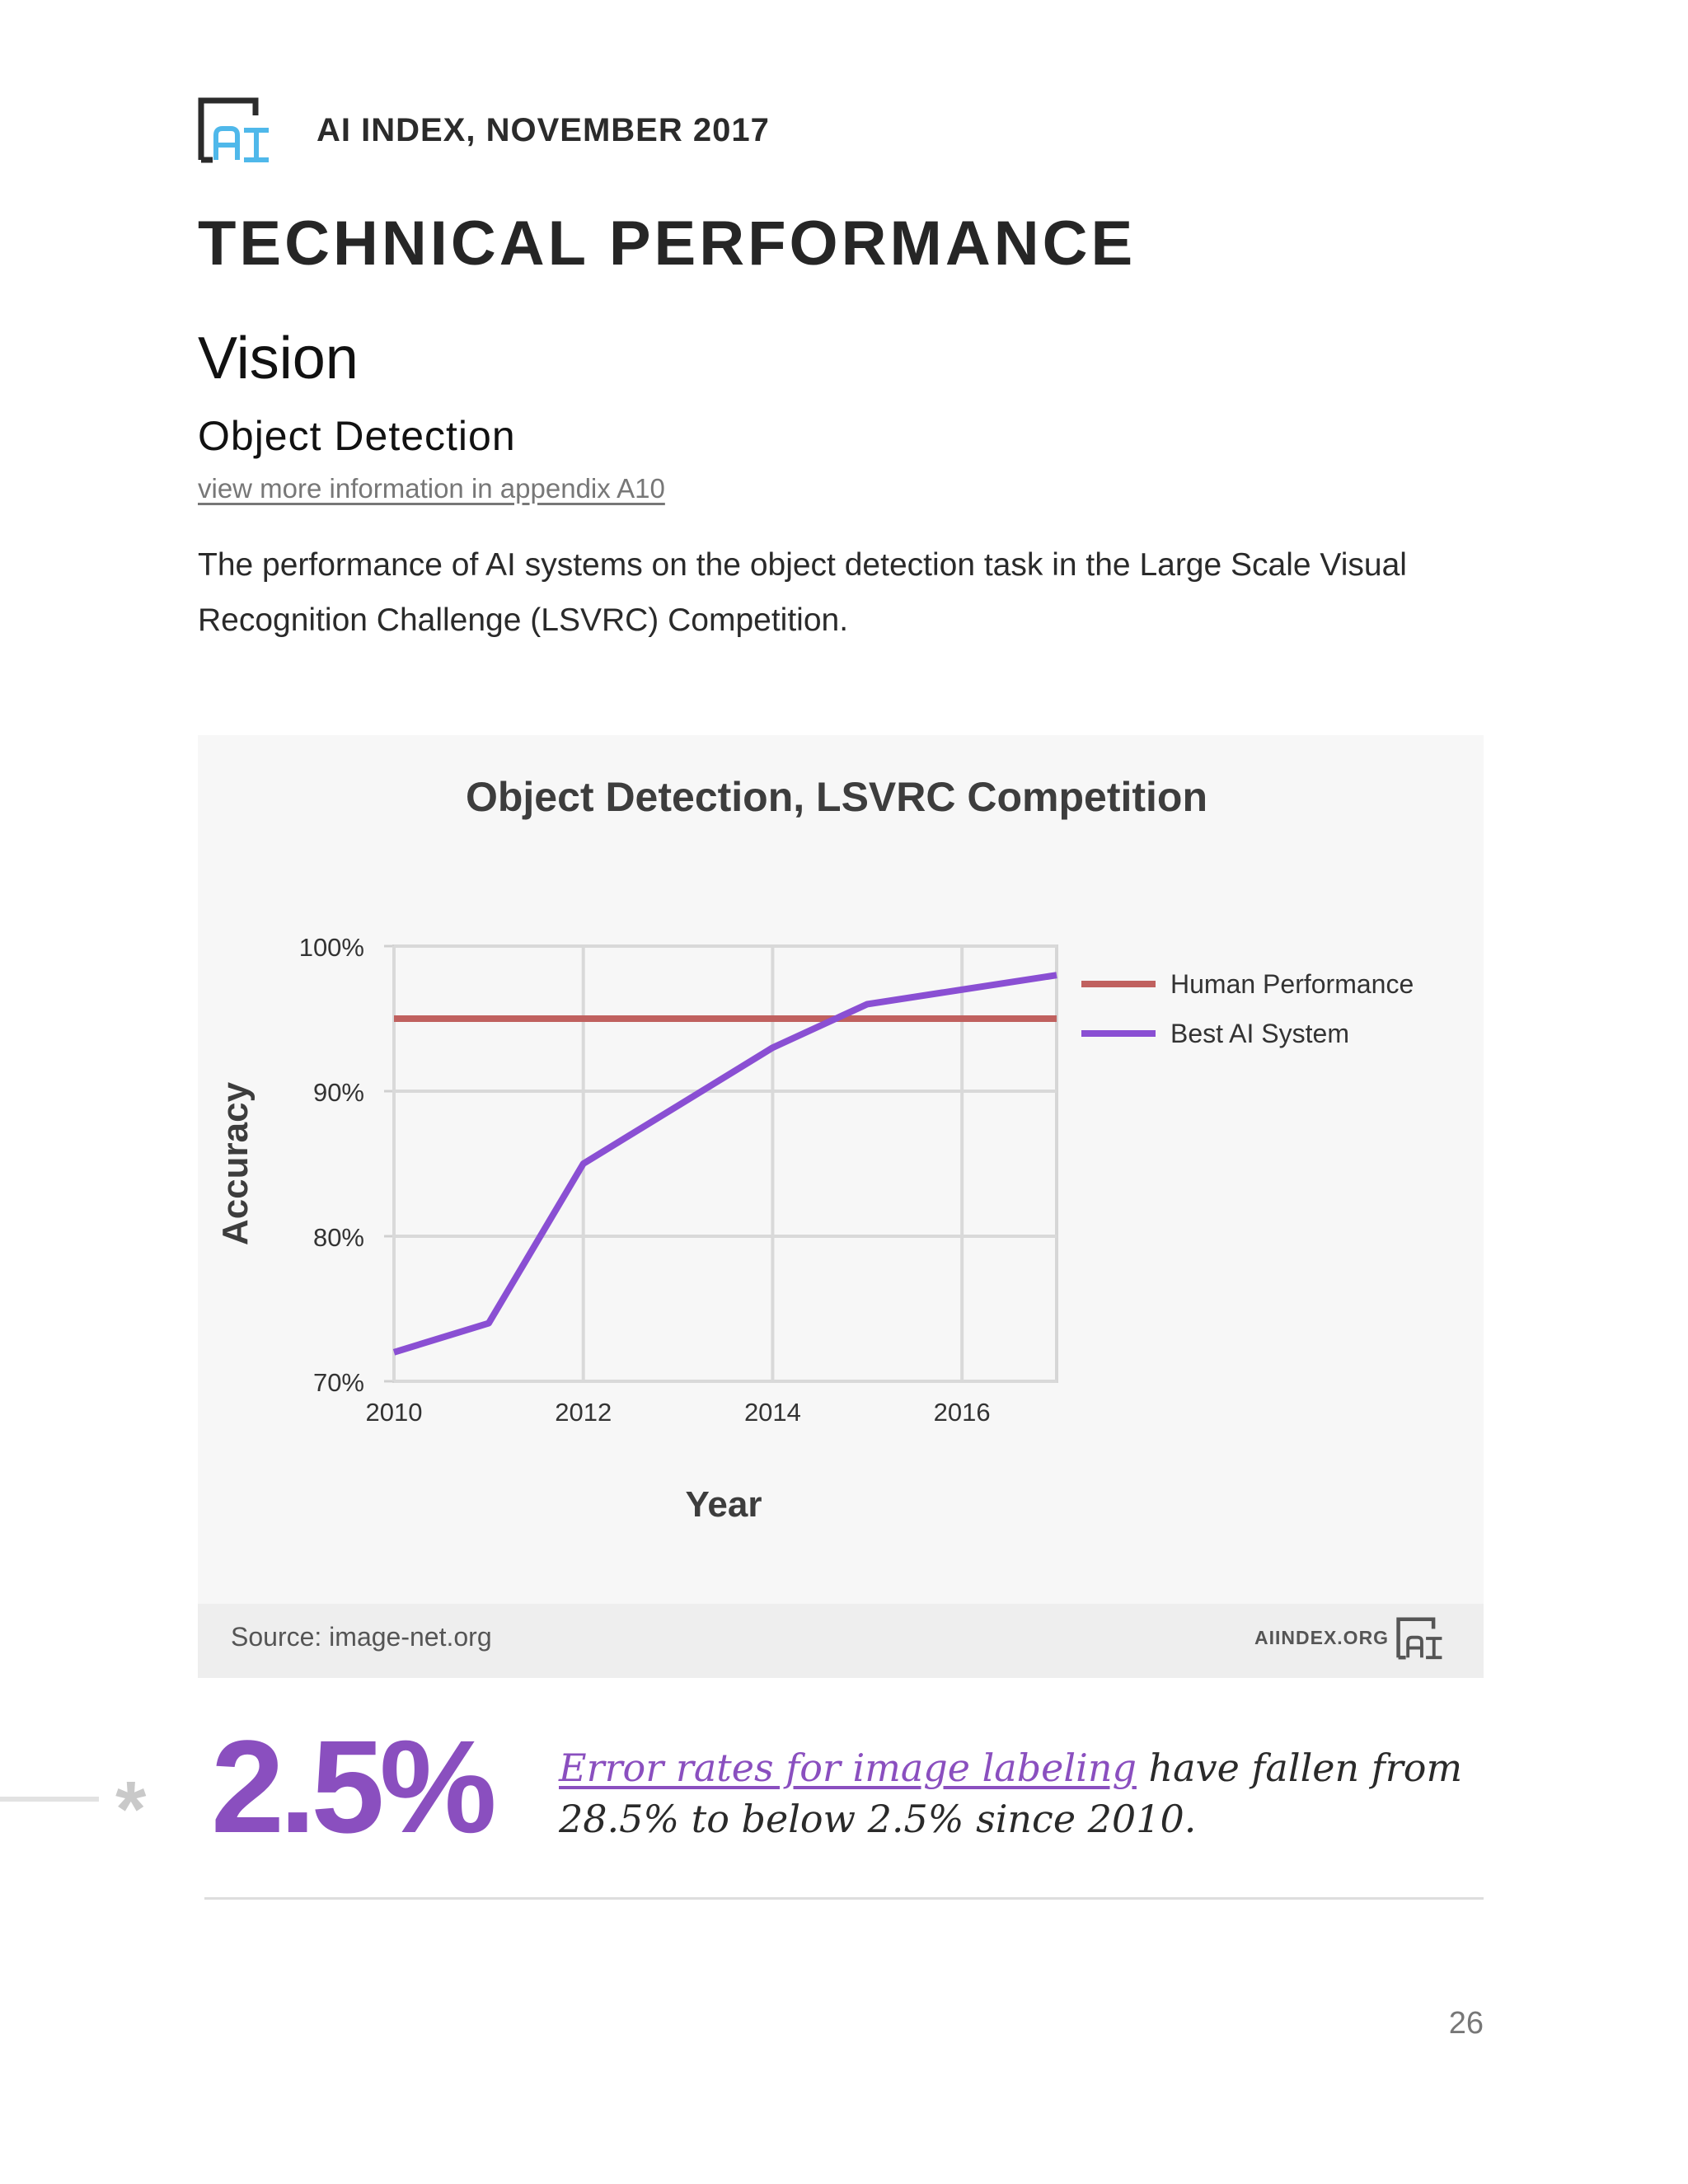  What do you see at coordinates (772, 1412) in the screenshot?
I see `x-tick-label: 2014` at bounding box center [772, 1412].